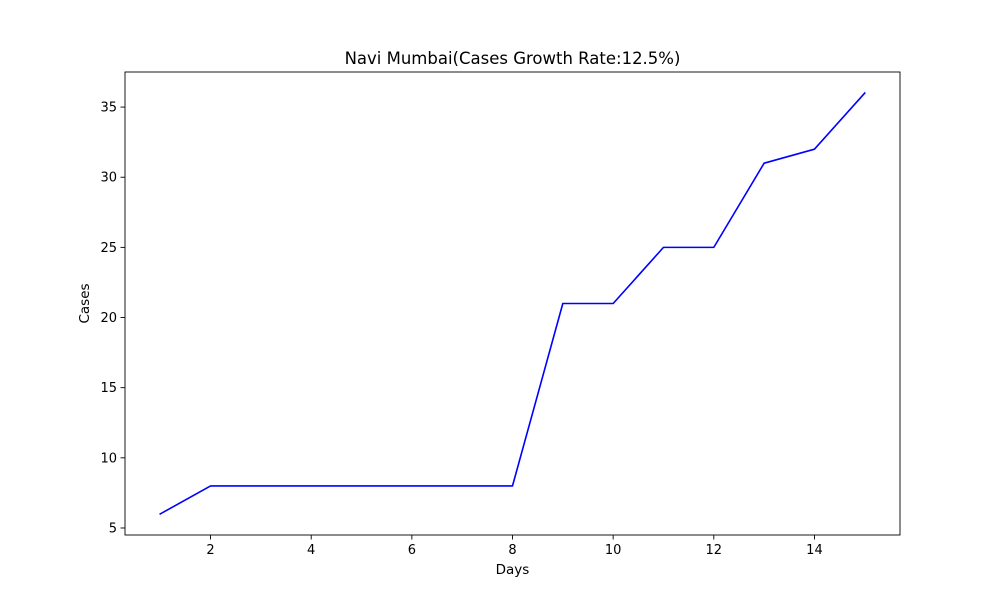 Image resolution: width=1000 pixels, height=600 pixels. What do you see at coordinates (714, 550) in the screenshot?
I see `x-tick-label: 12` at bounding box center [714, 550].